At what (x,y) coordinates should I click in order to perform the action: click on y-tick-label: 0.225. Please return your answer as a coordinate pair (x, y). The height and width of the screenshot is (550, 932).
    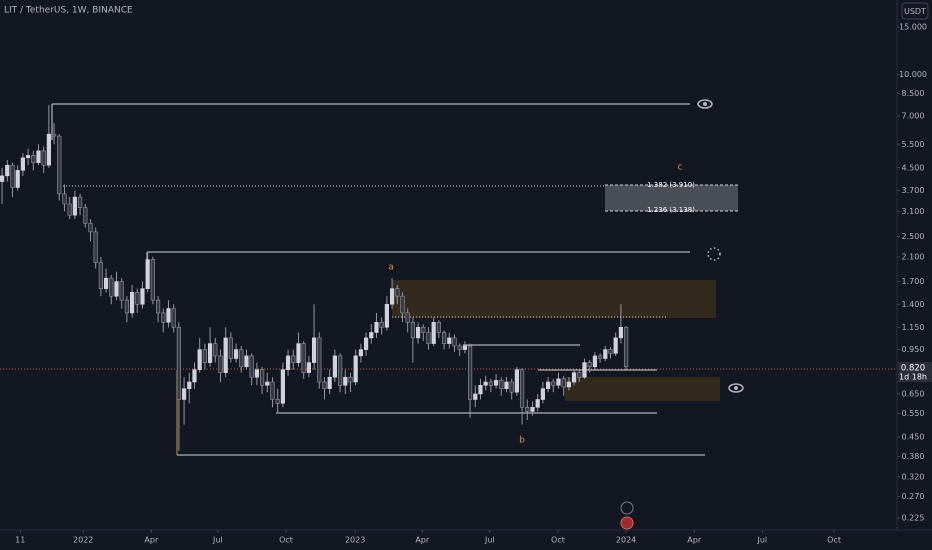
    Looking at the image, I should click on (913, 517).